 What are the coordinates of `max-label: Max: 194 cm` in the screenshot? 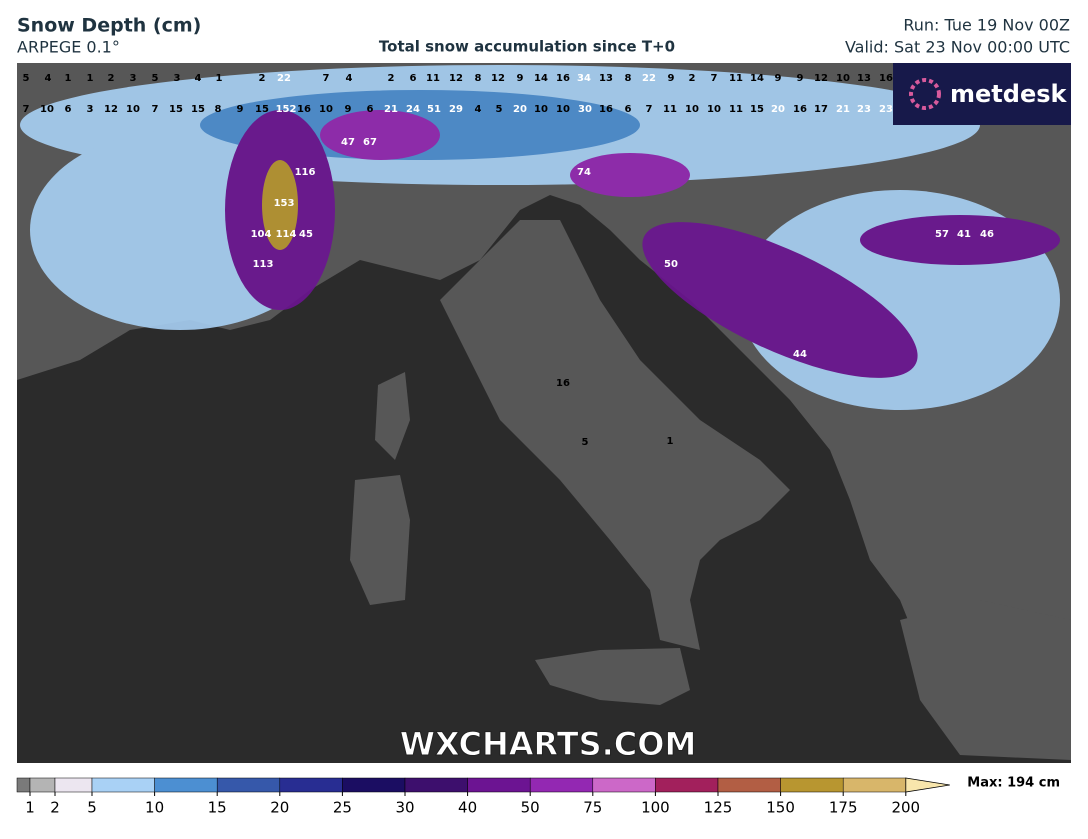 It's located at (1013, 783).